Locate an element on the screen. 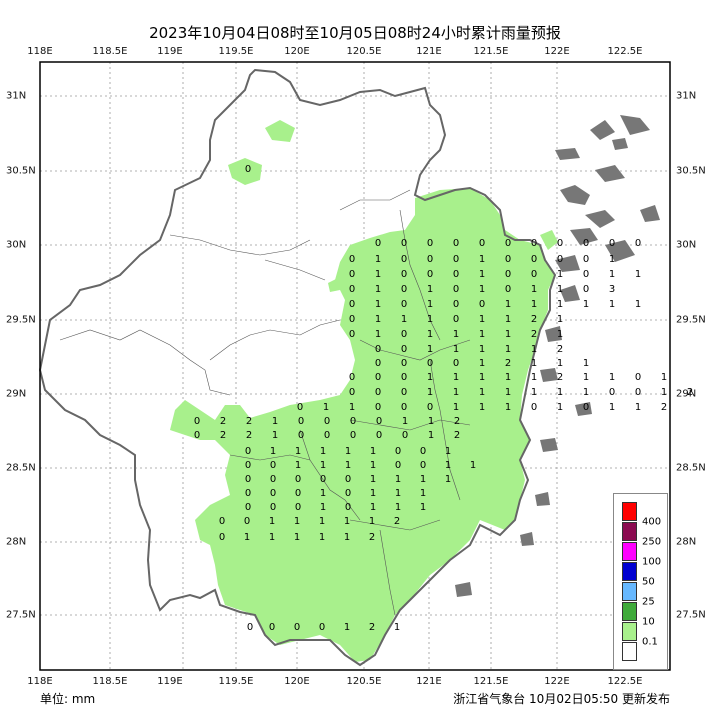 The width and height of the screenshot is (710, 710). legend-label: 50 is located at coordinates (648, 582).